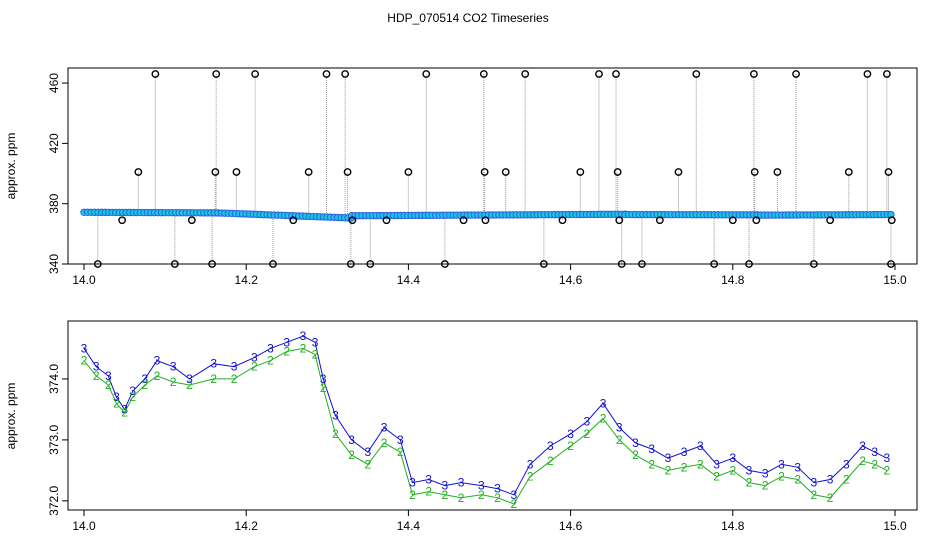  Describe the element at coordinates (11, 416) in the screenshot. I see `y-axis-title-bottom: approx. ppm` at that location.